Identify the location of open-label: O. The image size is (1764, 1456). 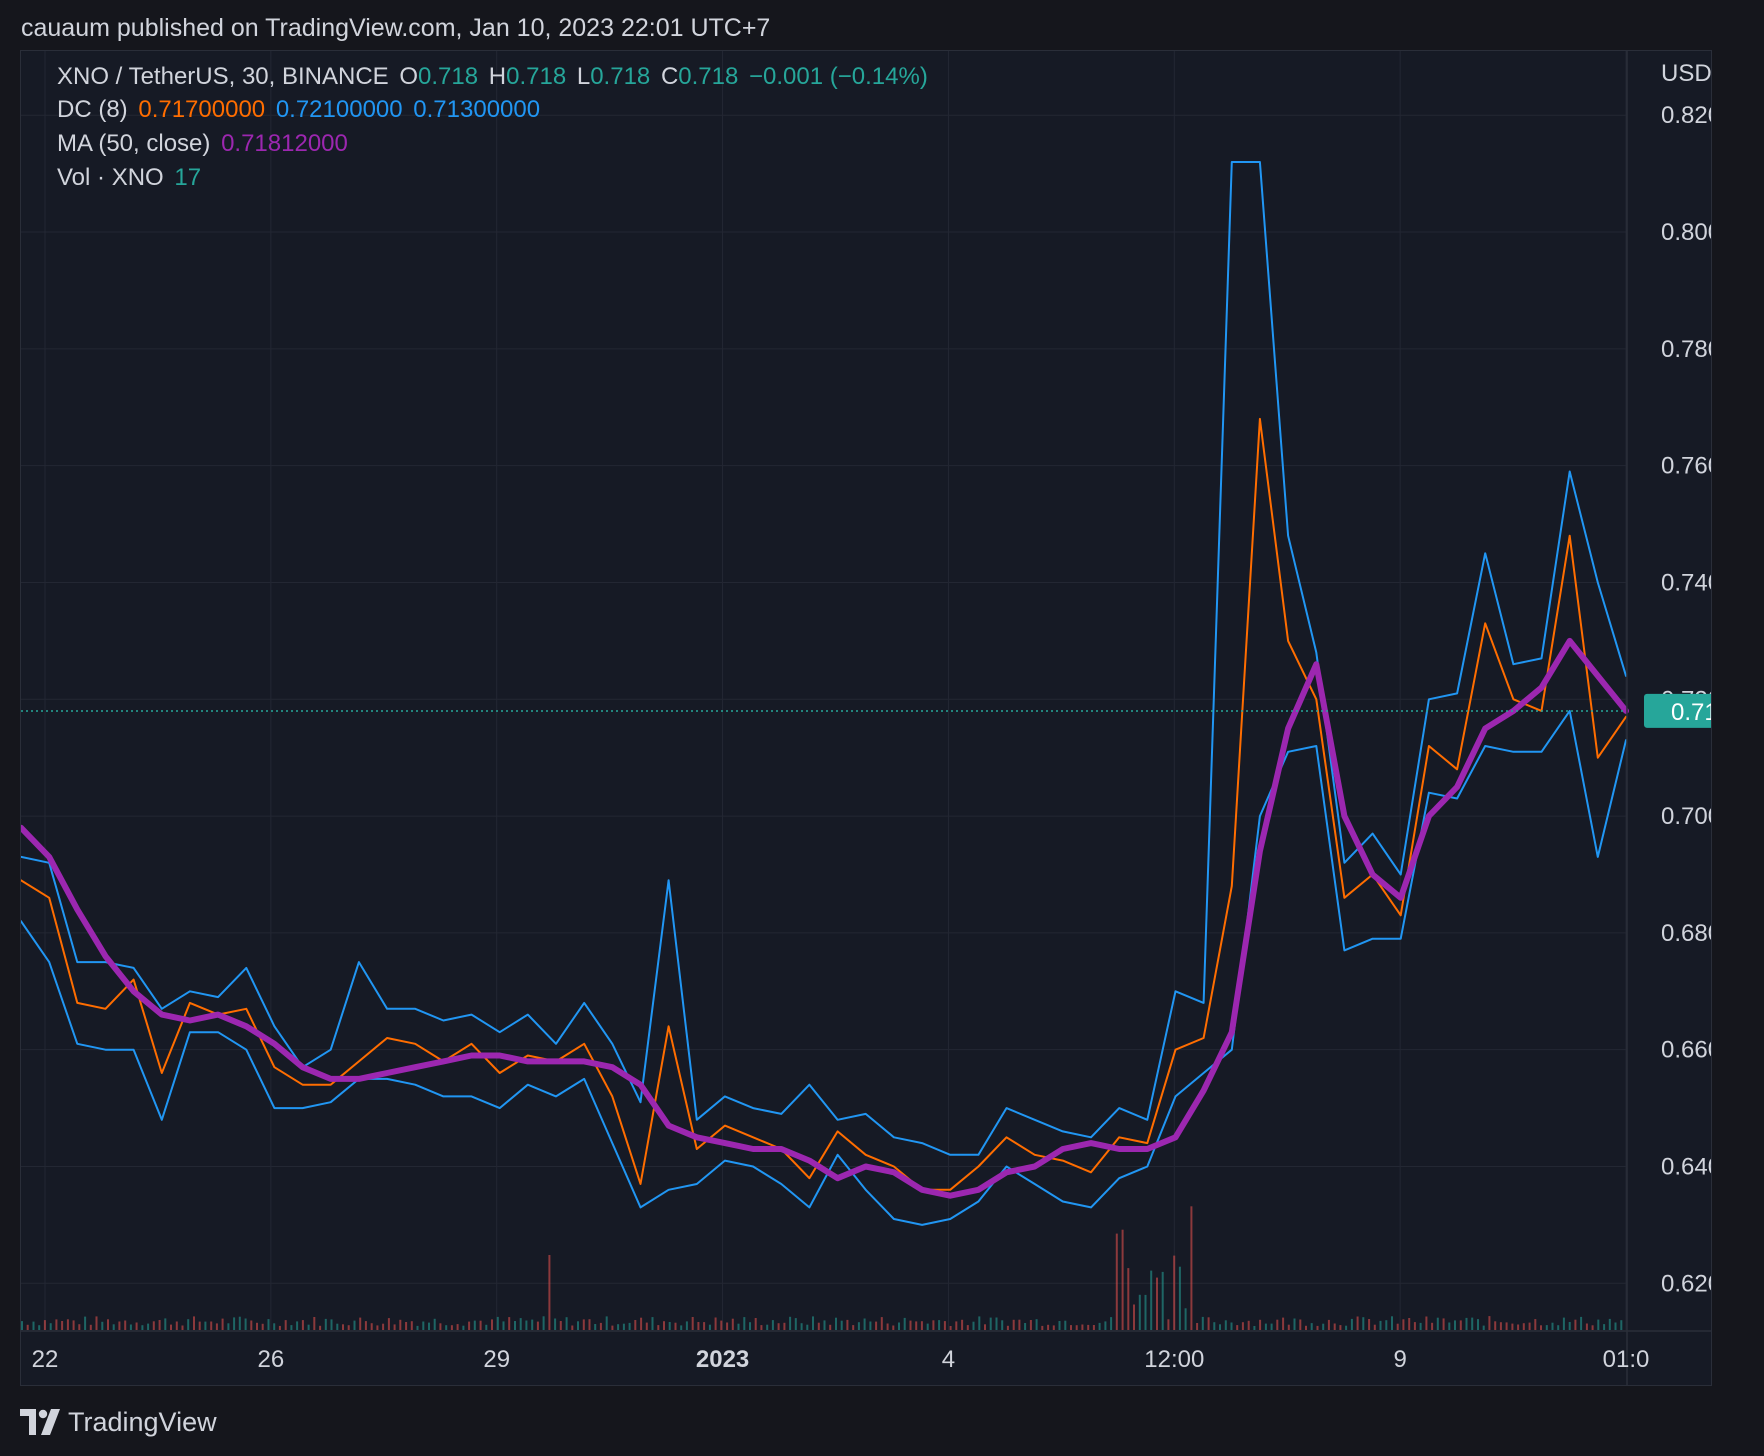
(409, 76).